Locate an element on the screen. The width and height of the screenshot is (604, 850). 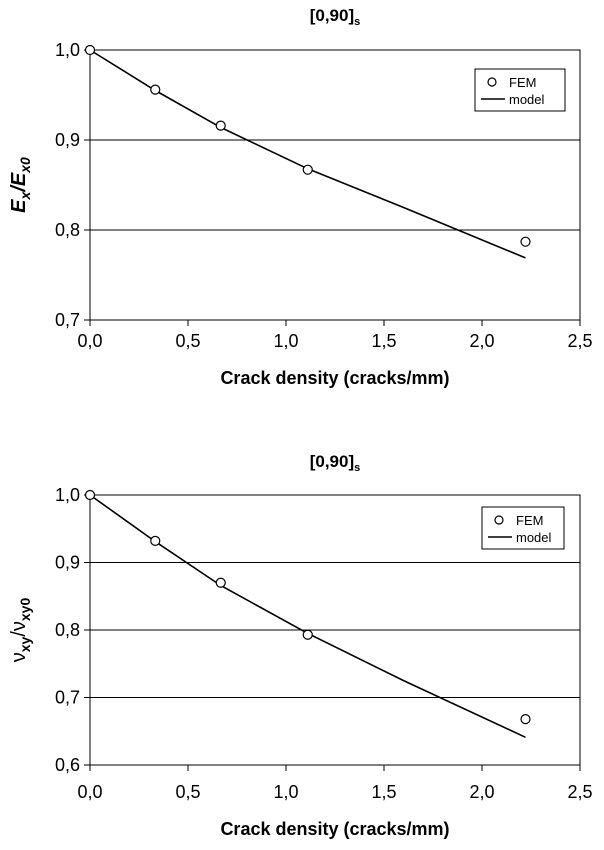
y-axis-label: νxy/νxy0 is located at coordinates (20, 630).